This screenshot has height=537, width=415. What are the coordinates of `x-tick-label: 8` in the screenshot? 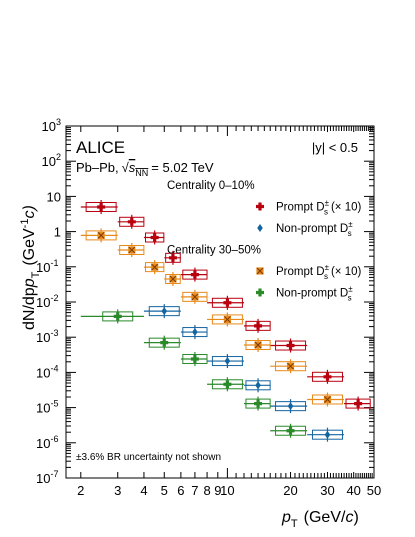 It's located at (206, 490).